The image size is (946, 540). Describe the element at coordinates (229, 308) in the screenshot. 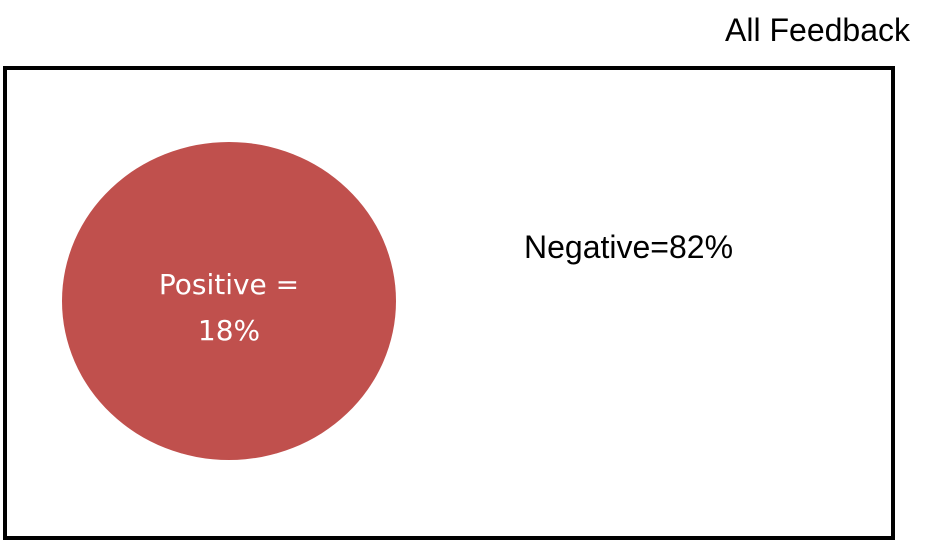

I see `positive-label: Positive = 18%` at that location.